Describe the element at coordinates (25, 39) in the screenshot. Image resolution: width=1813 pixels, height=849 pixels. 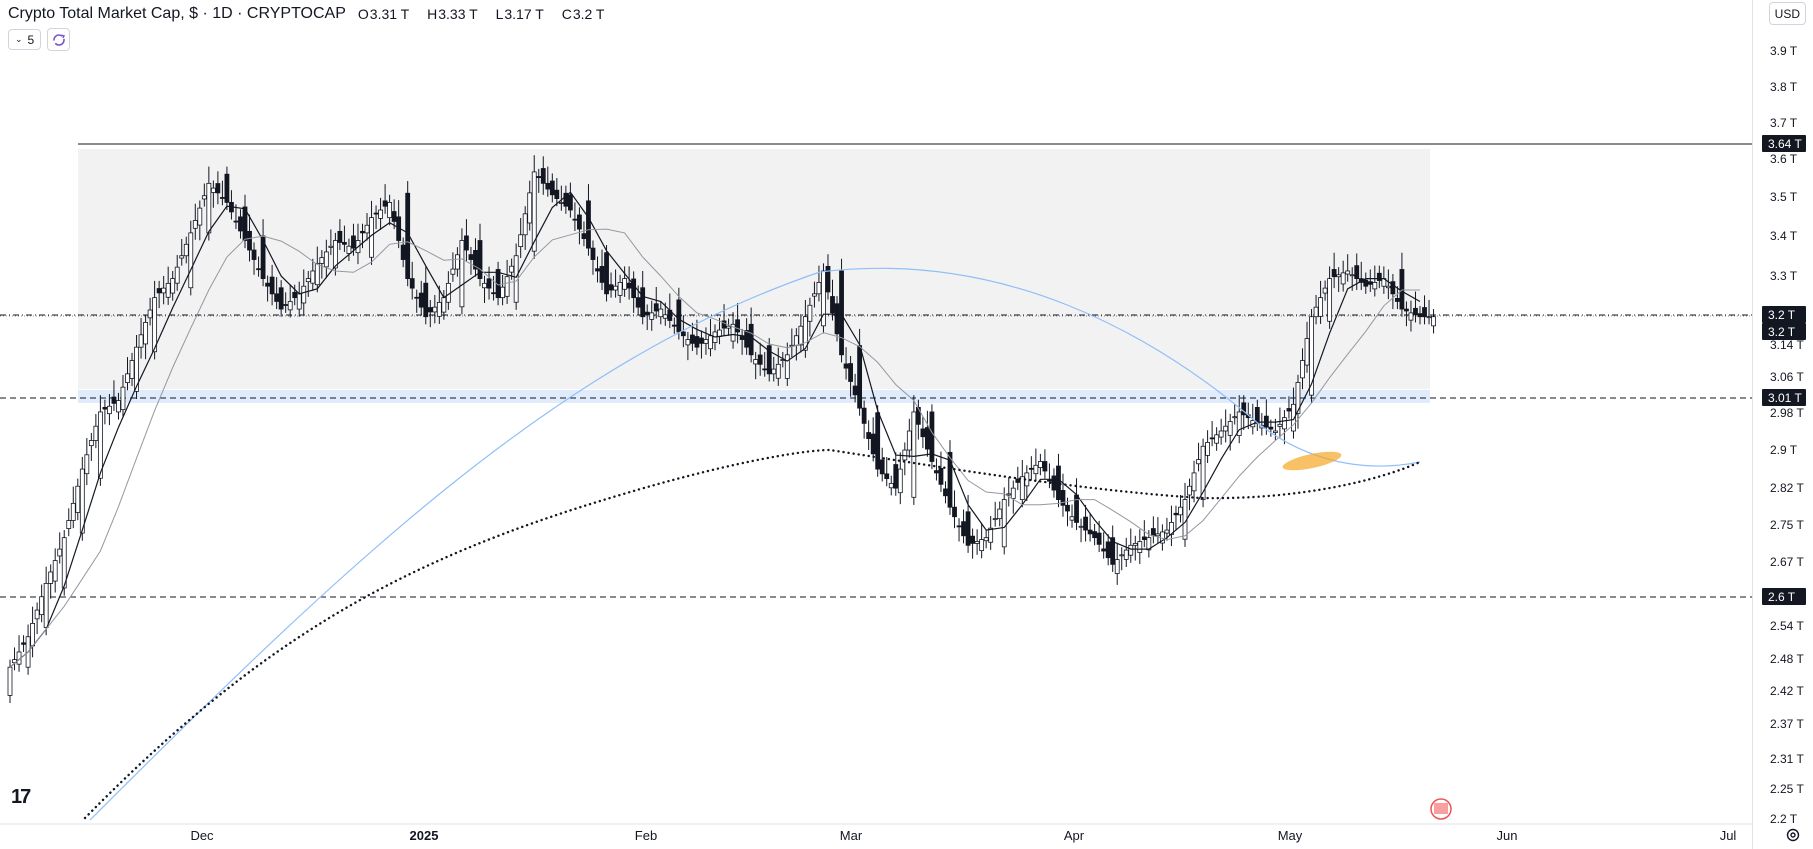
I see `indicators-toggle: ⌄ 5` at that location.